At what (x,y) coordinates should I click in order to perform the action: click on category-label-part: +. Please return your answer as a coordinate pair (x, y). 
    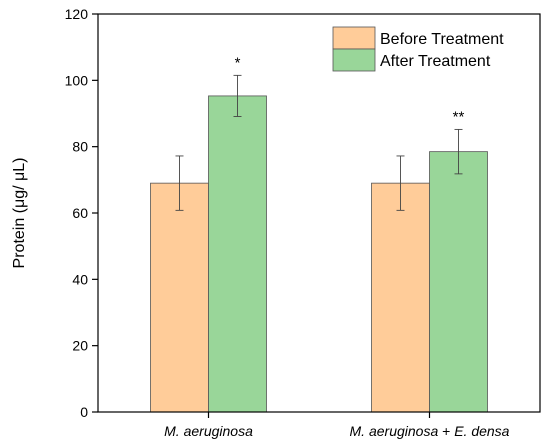
    Looking at the image, I should click on (446, 431).